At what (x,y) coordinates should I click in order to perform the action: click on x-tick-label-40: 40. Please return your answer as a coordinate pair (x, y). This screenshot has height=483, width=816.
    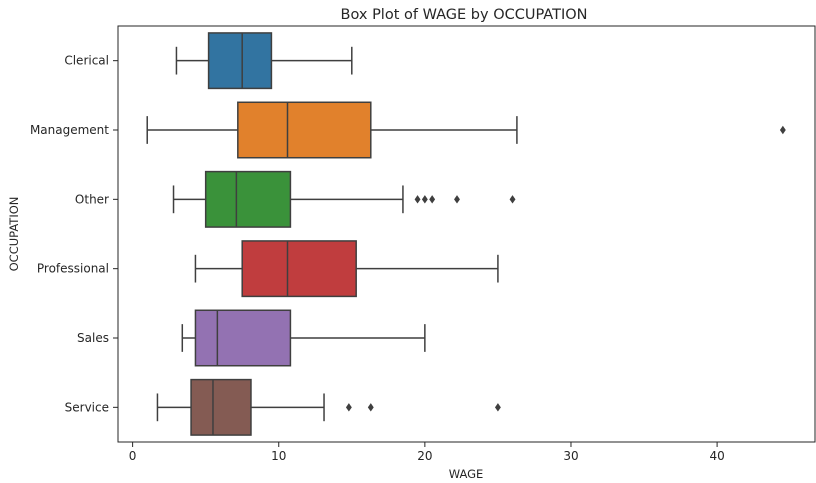
    Looking at the image, I should click on (716, 456).